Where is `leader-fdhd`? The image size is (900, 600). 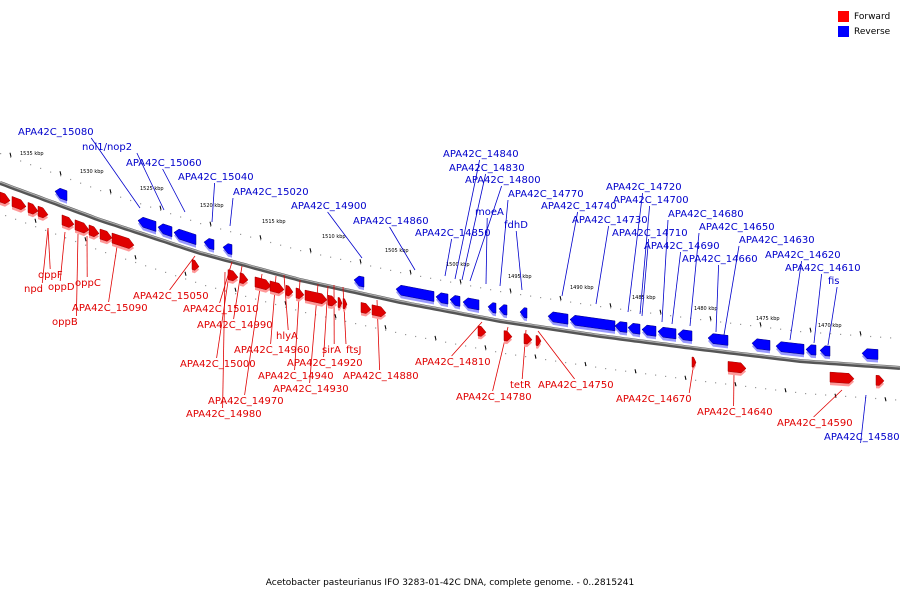
leader-fdhd is located at coordinates (519, 260).